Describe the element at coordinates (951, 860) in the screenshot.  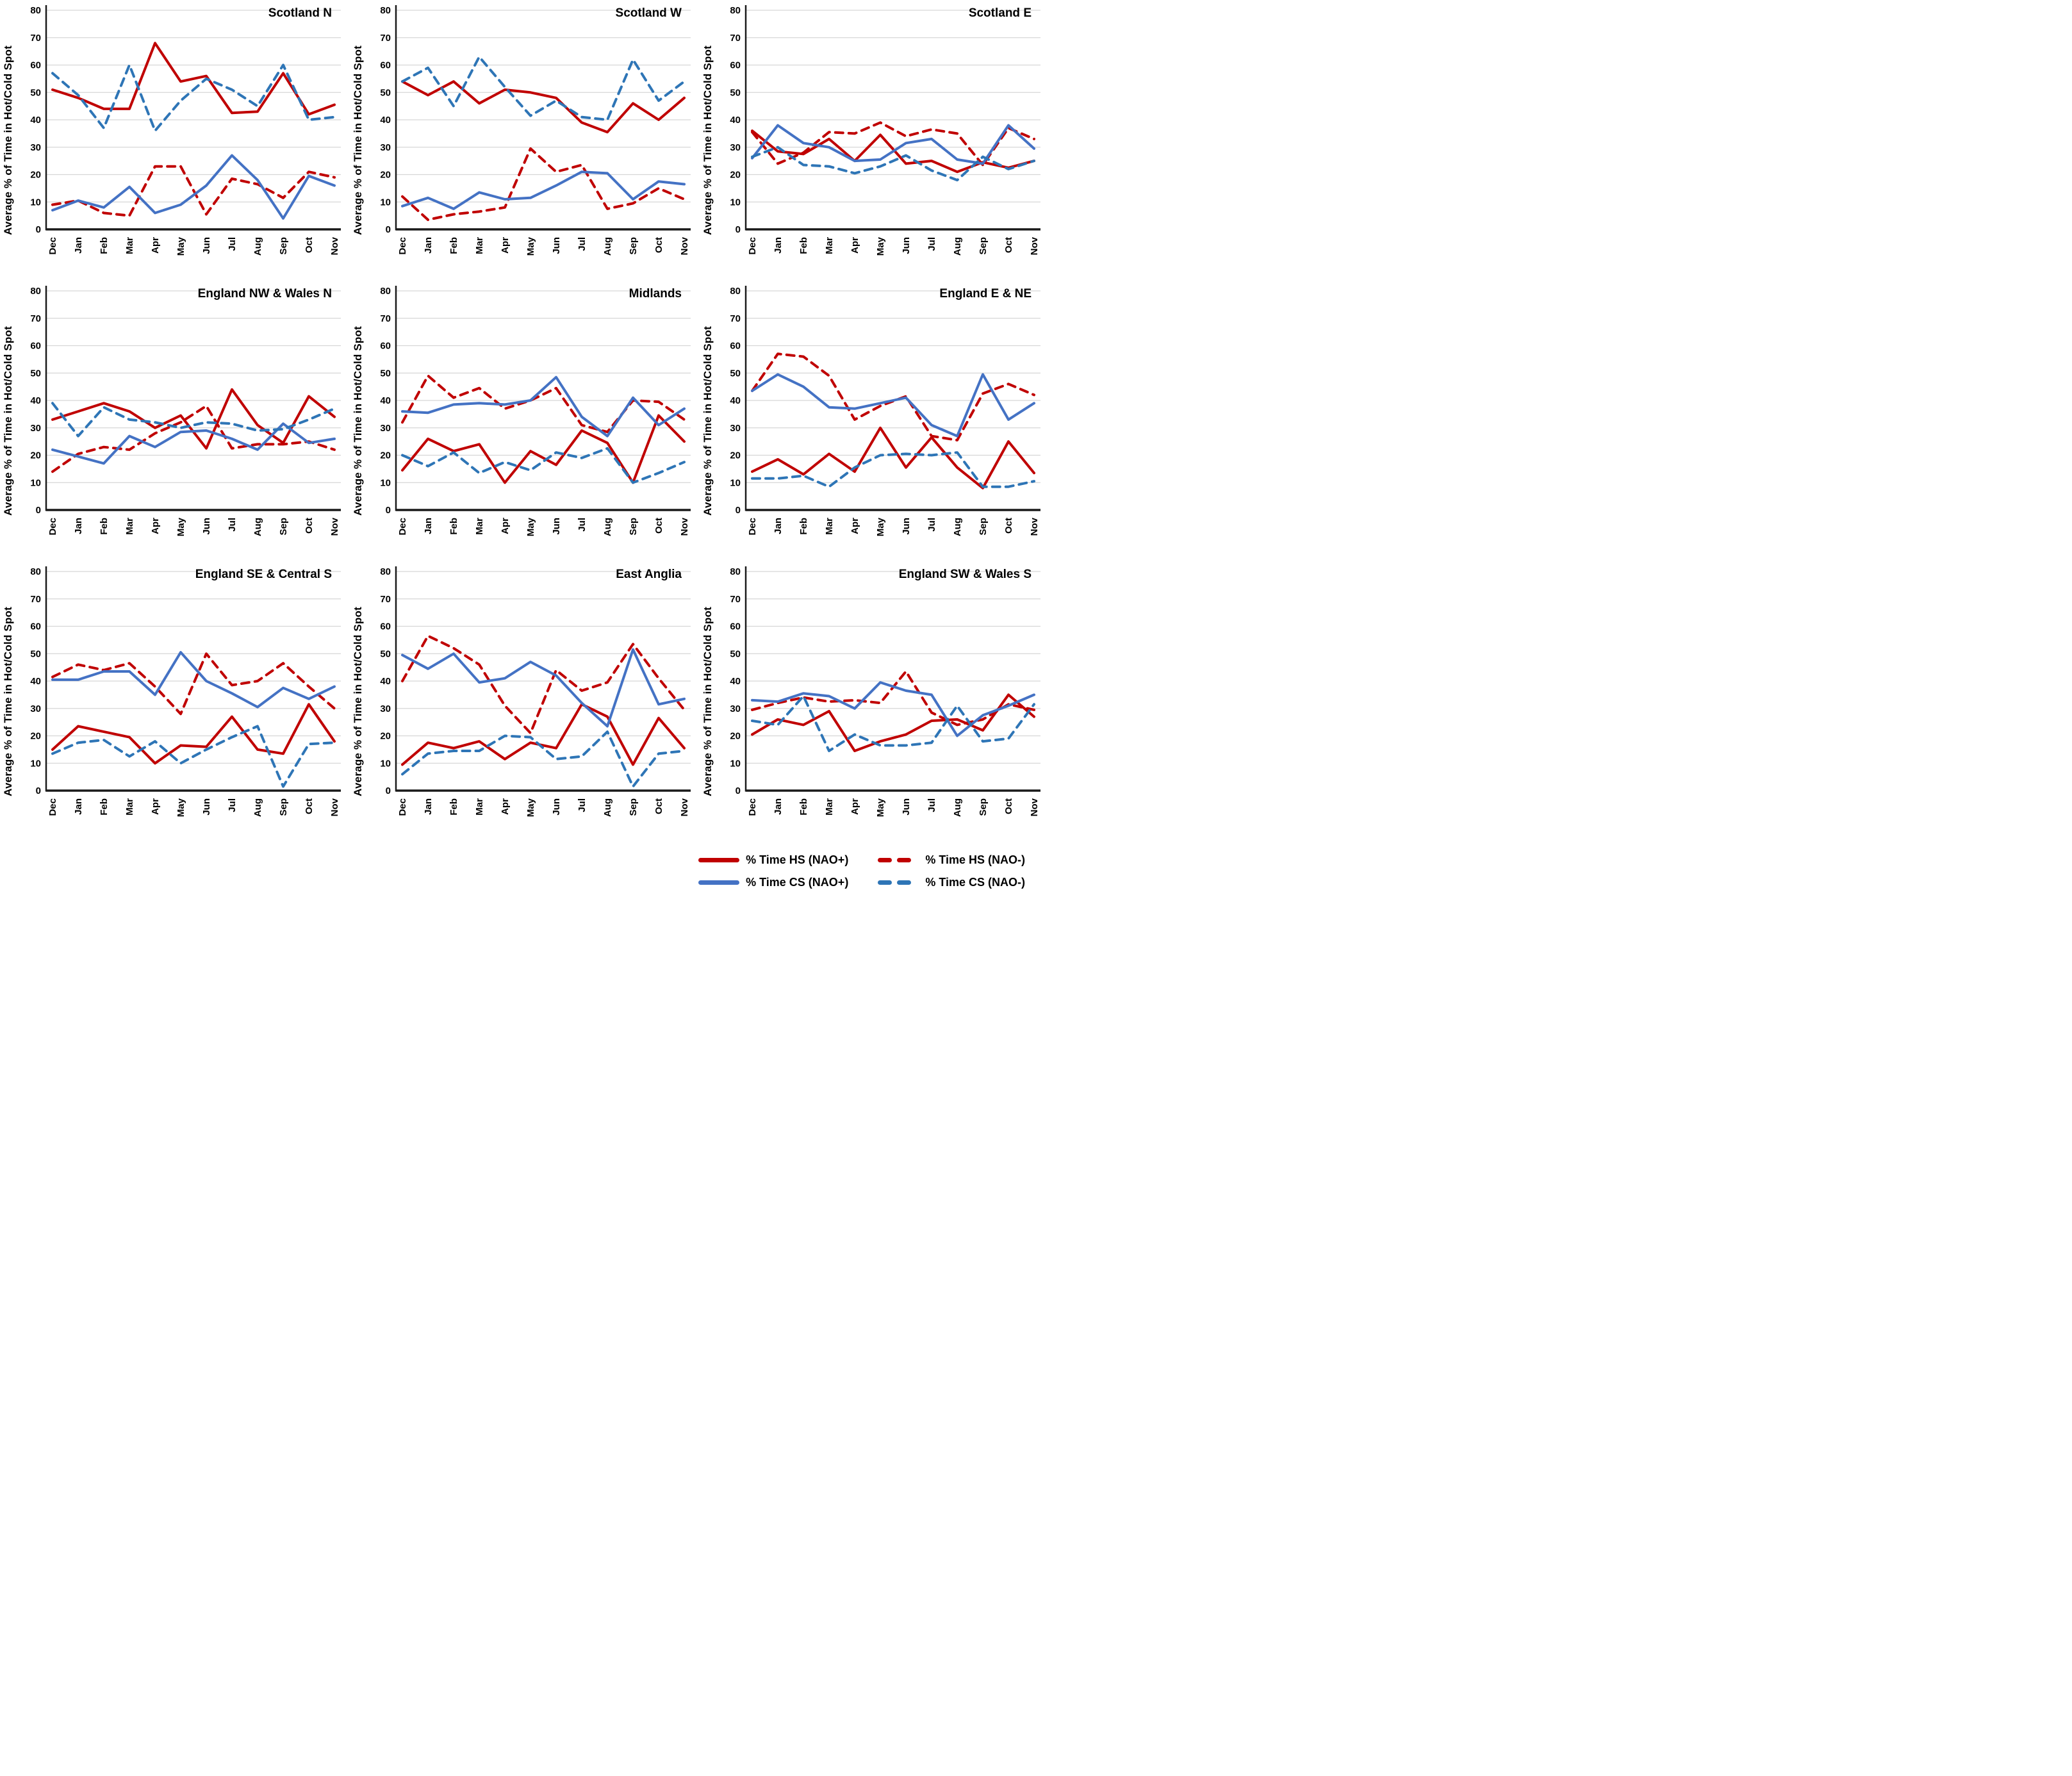
I see `legend-item-hs-nao-minus: % Time HS (NAO-)` at that location.